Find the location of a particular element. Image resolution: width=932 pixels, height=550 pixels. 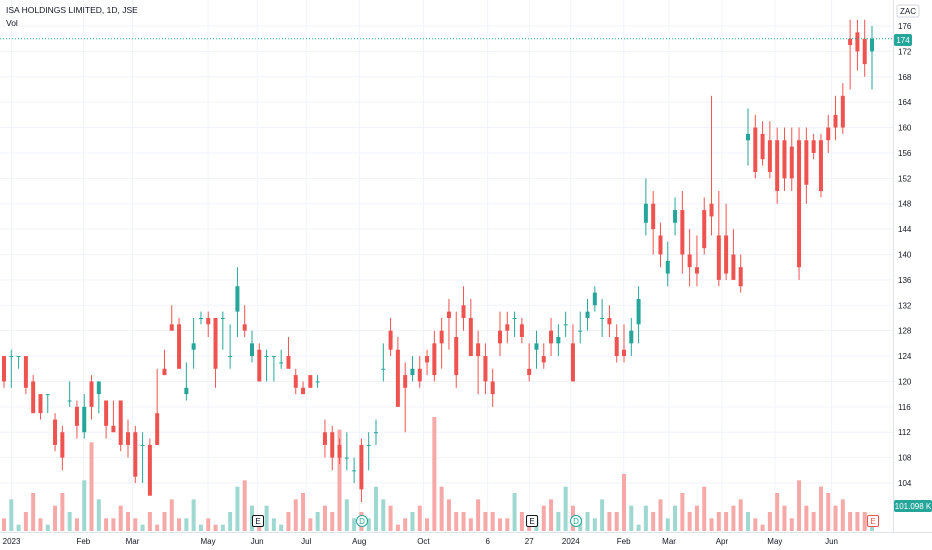

price-tick-label: 176 is located at coordinates (905, 26).